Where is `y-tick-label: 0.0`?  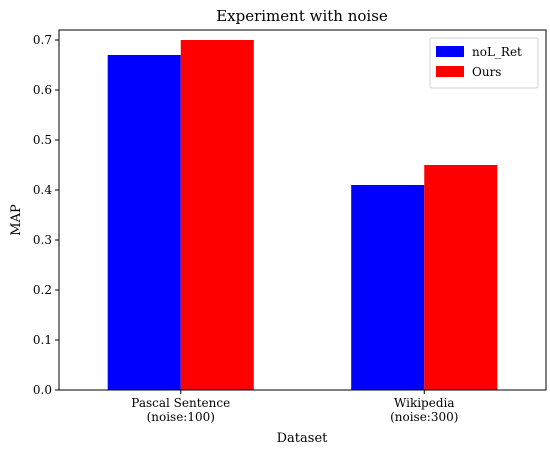
y-tick-label: 0.0 is located at coordinates (42, 390).